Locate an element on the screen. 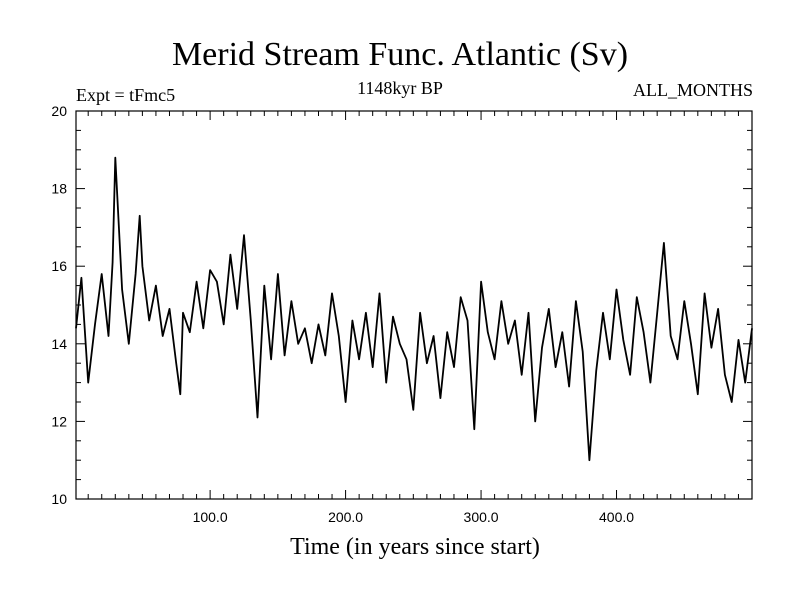  x-tick-label: 400.0 is located at coordinates (616, 517).